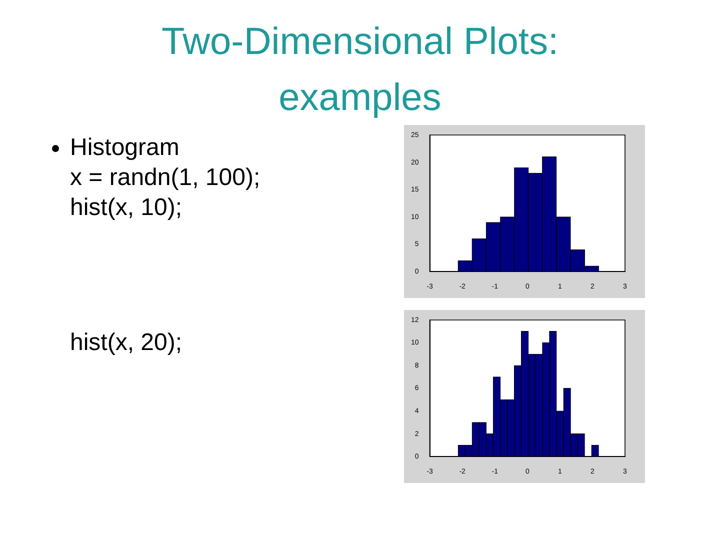  What do you see at coordinates (126, 343) in the screenshot?
I see `text: hist(x, 20);` at bounding box center [126, 343].